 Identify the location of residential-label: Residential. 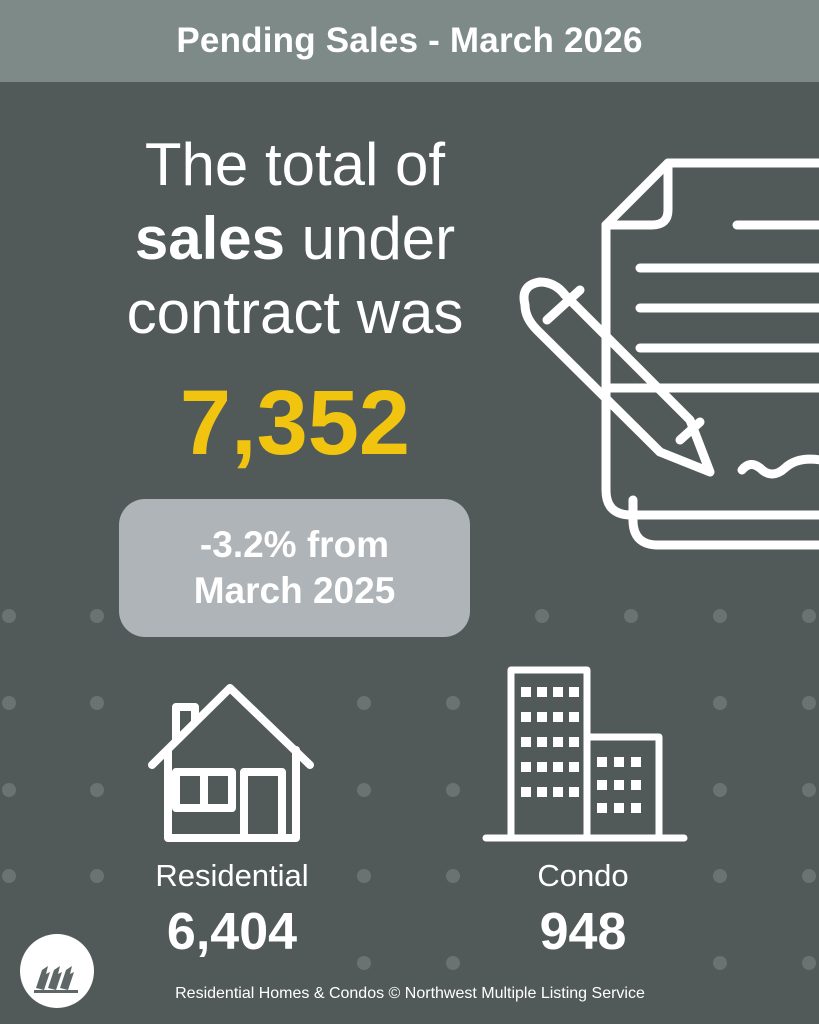
(232, 875).